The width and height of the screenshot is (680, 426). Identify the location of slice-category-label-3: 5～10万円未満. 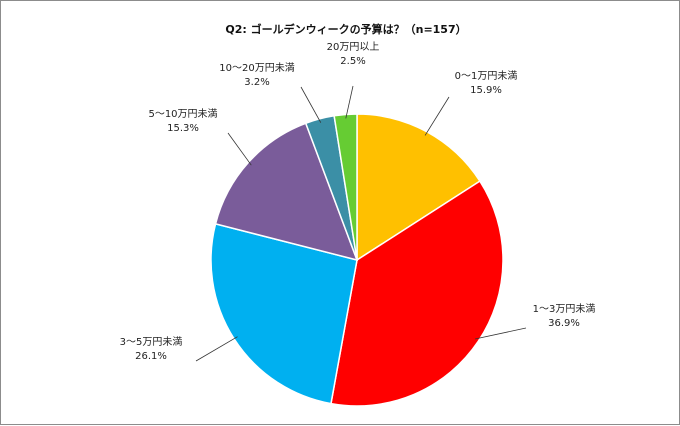
(182, 114).